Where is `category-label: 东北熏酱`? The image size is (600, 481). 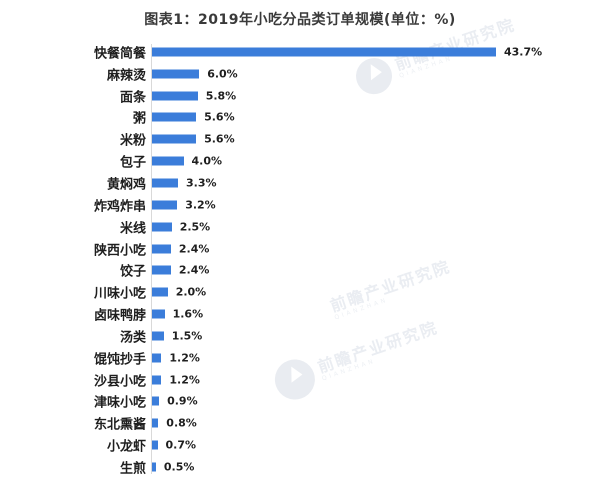
category-label: 东北熏酱 is located at coordinates (119, 425).